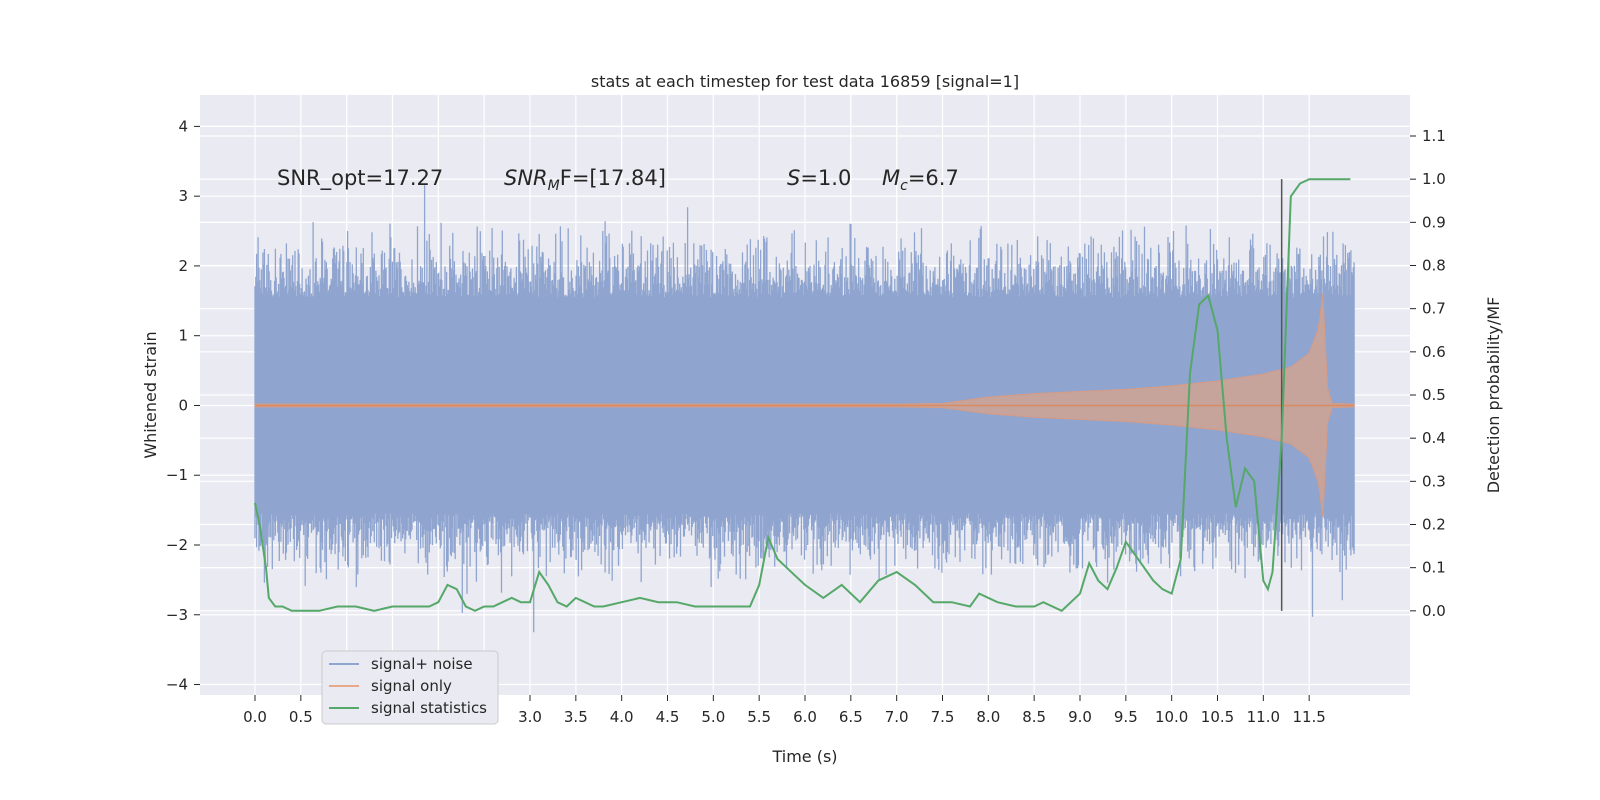  I want to click on x-tick-label-19: 9.5, so click(1126, 717).